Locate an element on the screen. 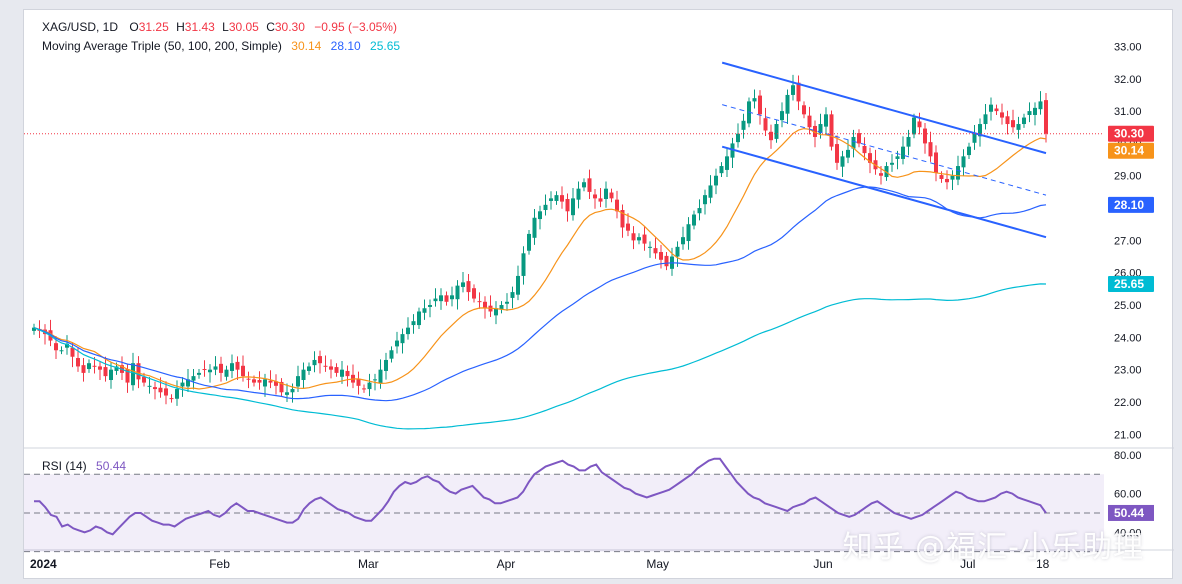 The height and width of the screenshot is (584, 1182). price-tick-label: 29.00 is located at coordinates (1128, 177).